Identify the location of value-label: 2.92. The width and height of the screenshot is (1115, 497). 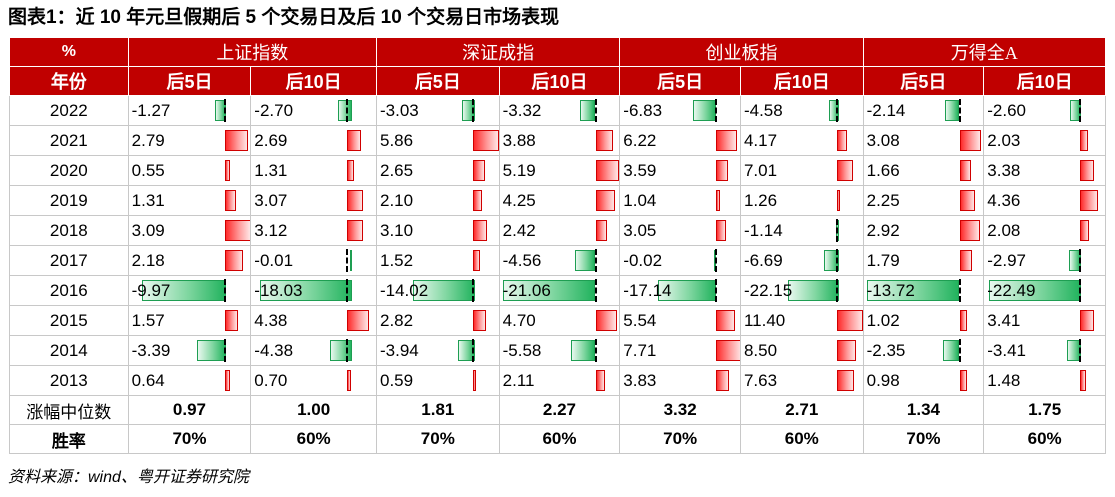
(883, 230).